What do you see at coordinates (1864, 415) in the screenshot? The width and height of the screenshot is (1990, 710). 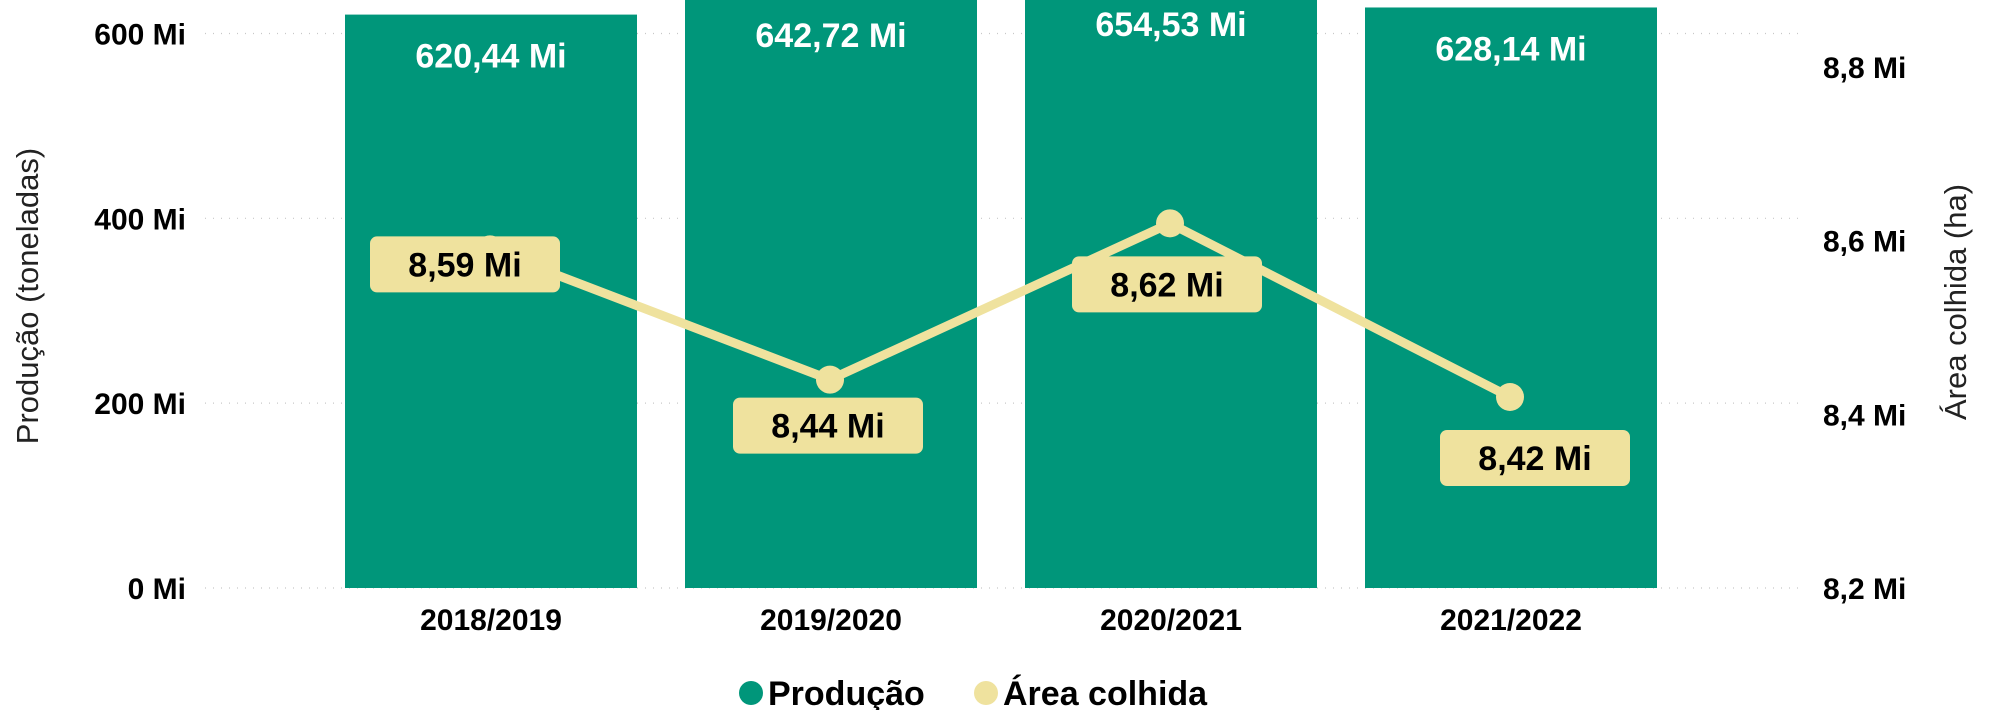 I see `y2-tick-label: 8,4 Mi` at bounding box center [1864, 415].